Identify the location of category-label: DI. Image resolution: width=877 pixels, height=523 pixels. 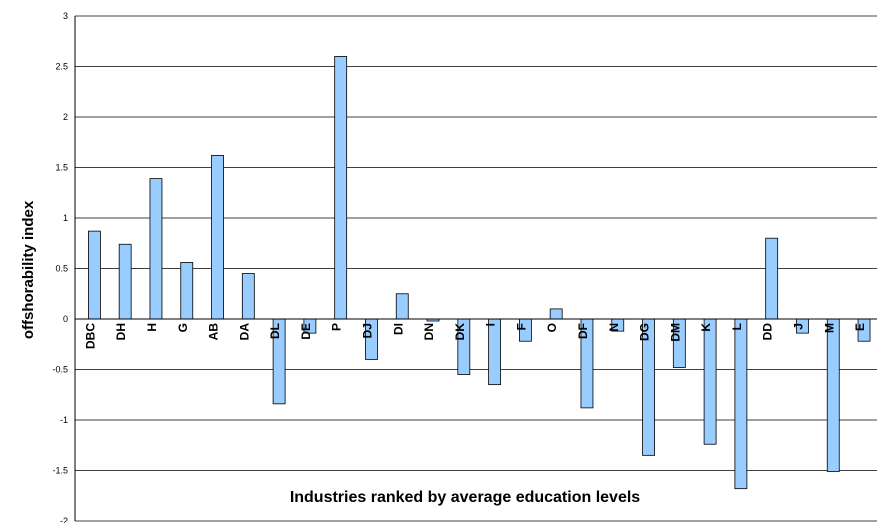
(398, 329).